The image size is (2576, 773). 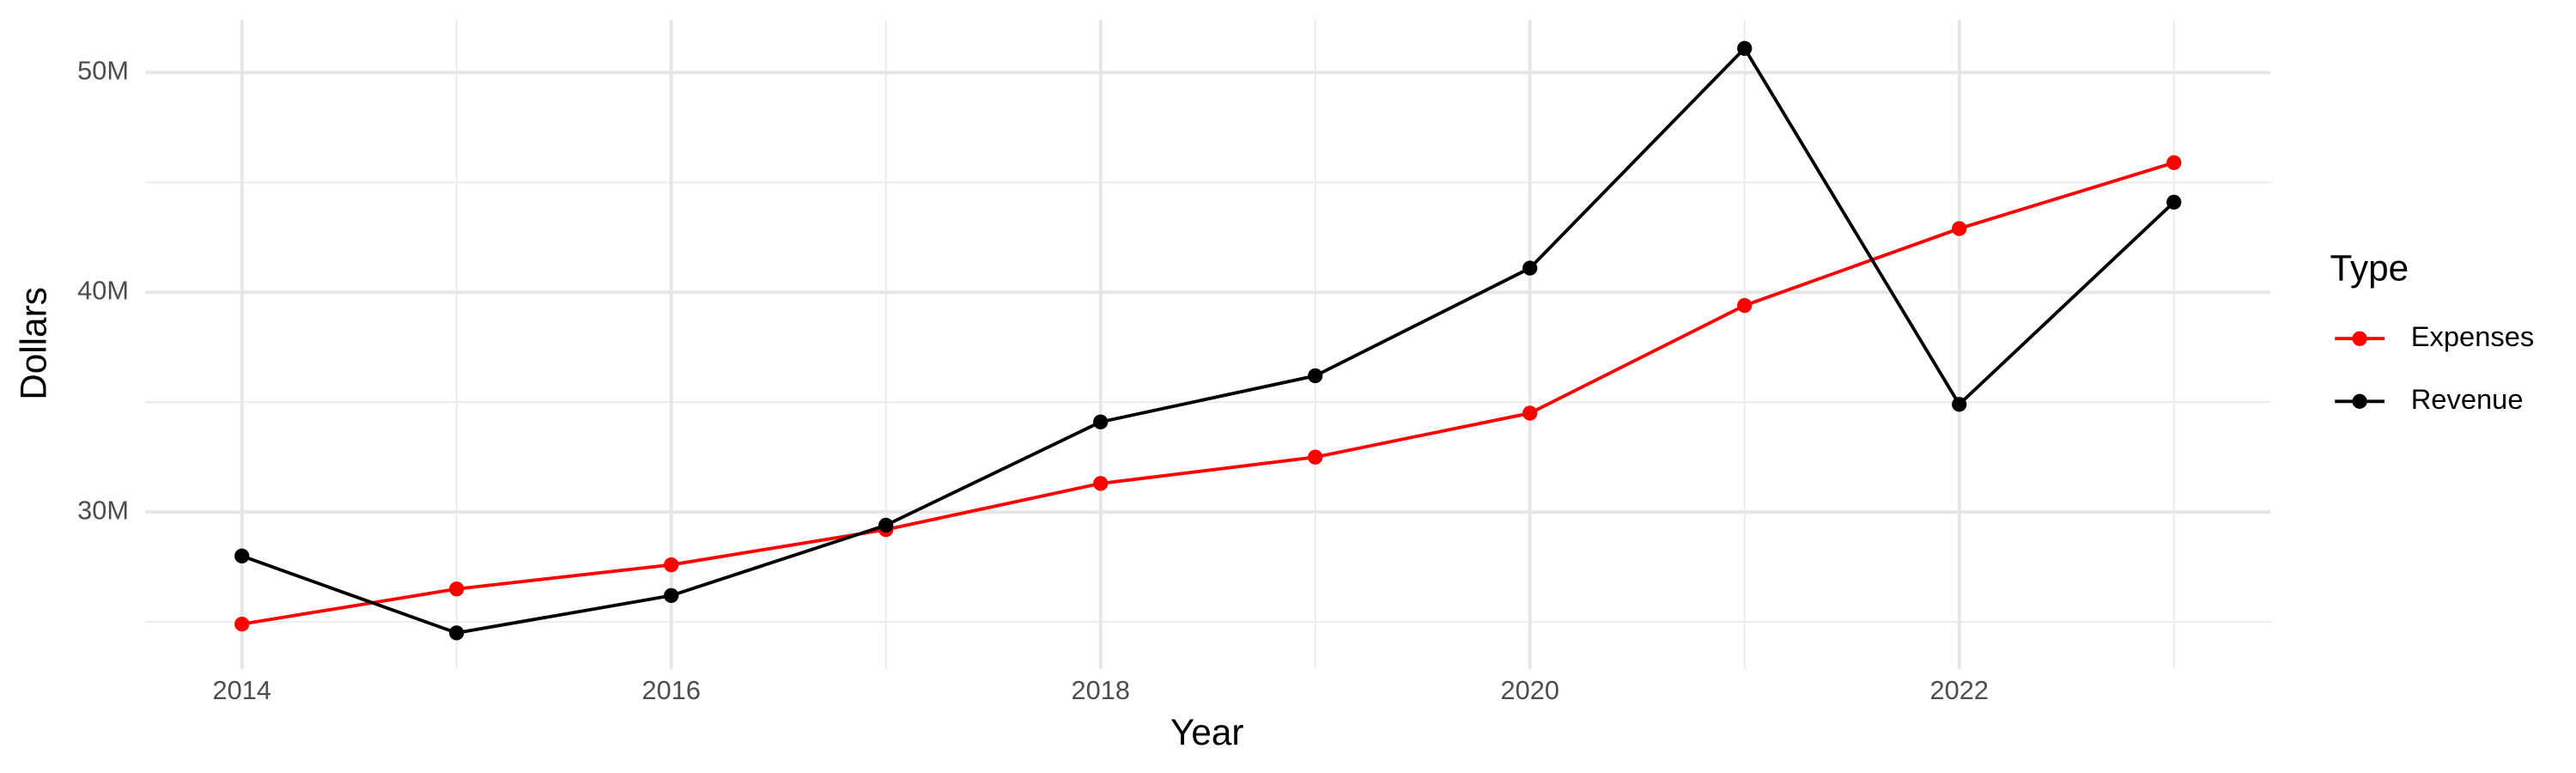 I want to click on y-axis-label: Dollars, so click(x=33, y=343).